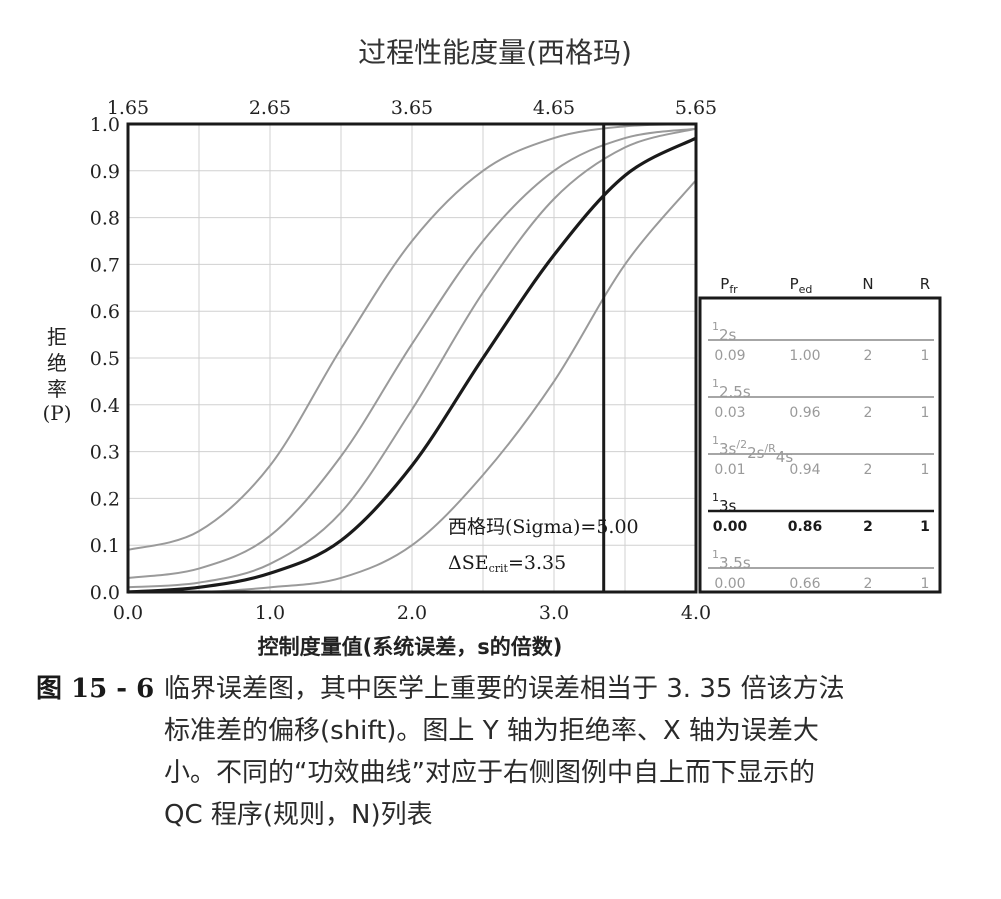 The image size is (1001, 899). I want to click on sigma-annotation-line-1: 西格玛(Sigma)=5.00, so click(543, 527).